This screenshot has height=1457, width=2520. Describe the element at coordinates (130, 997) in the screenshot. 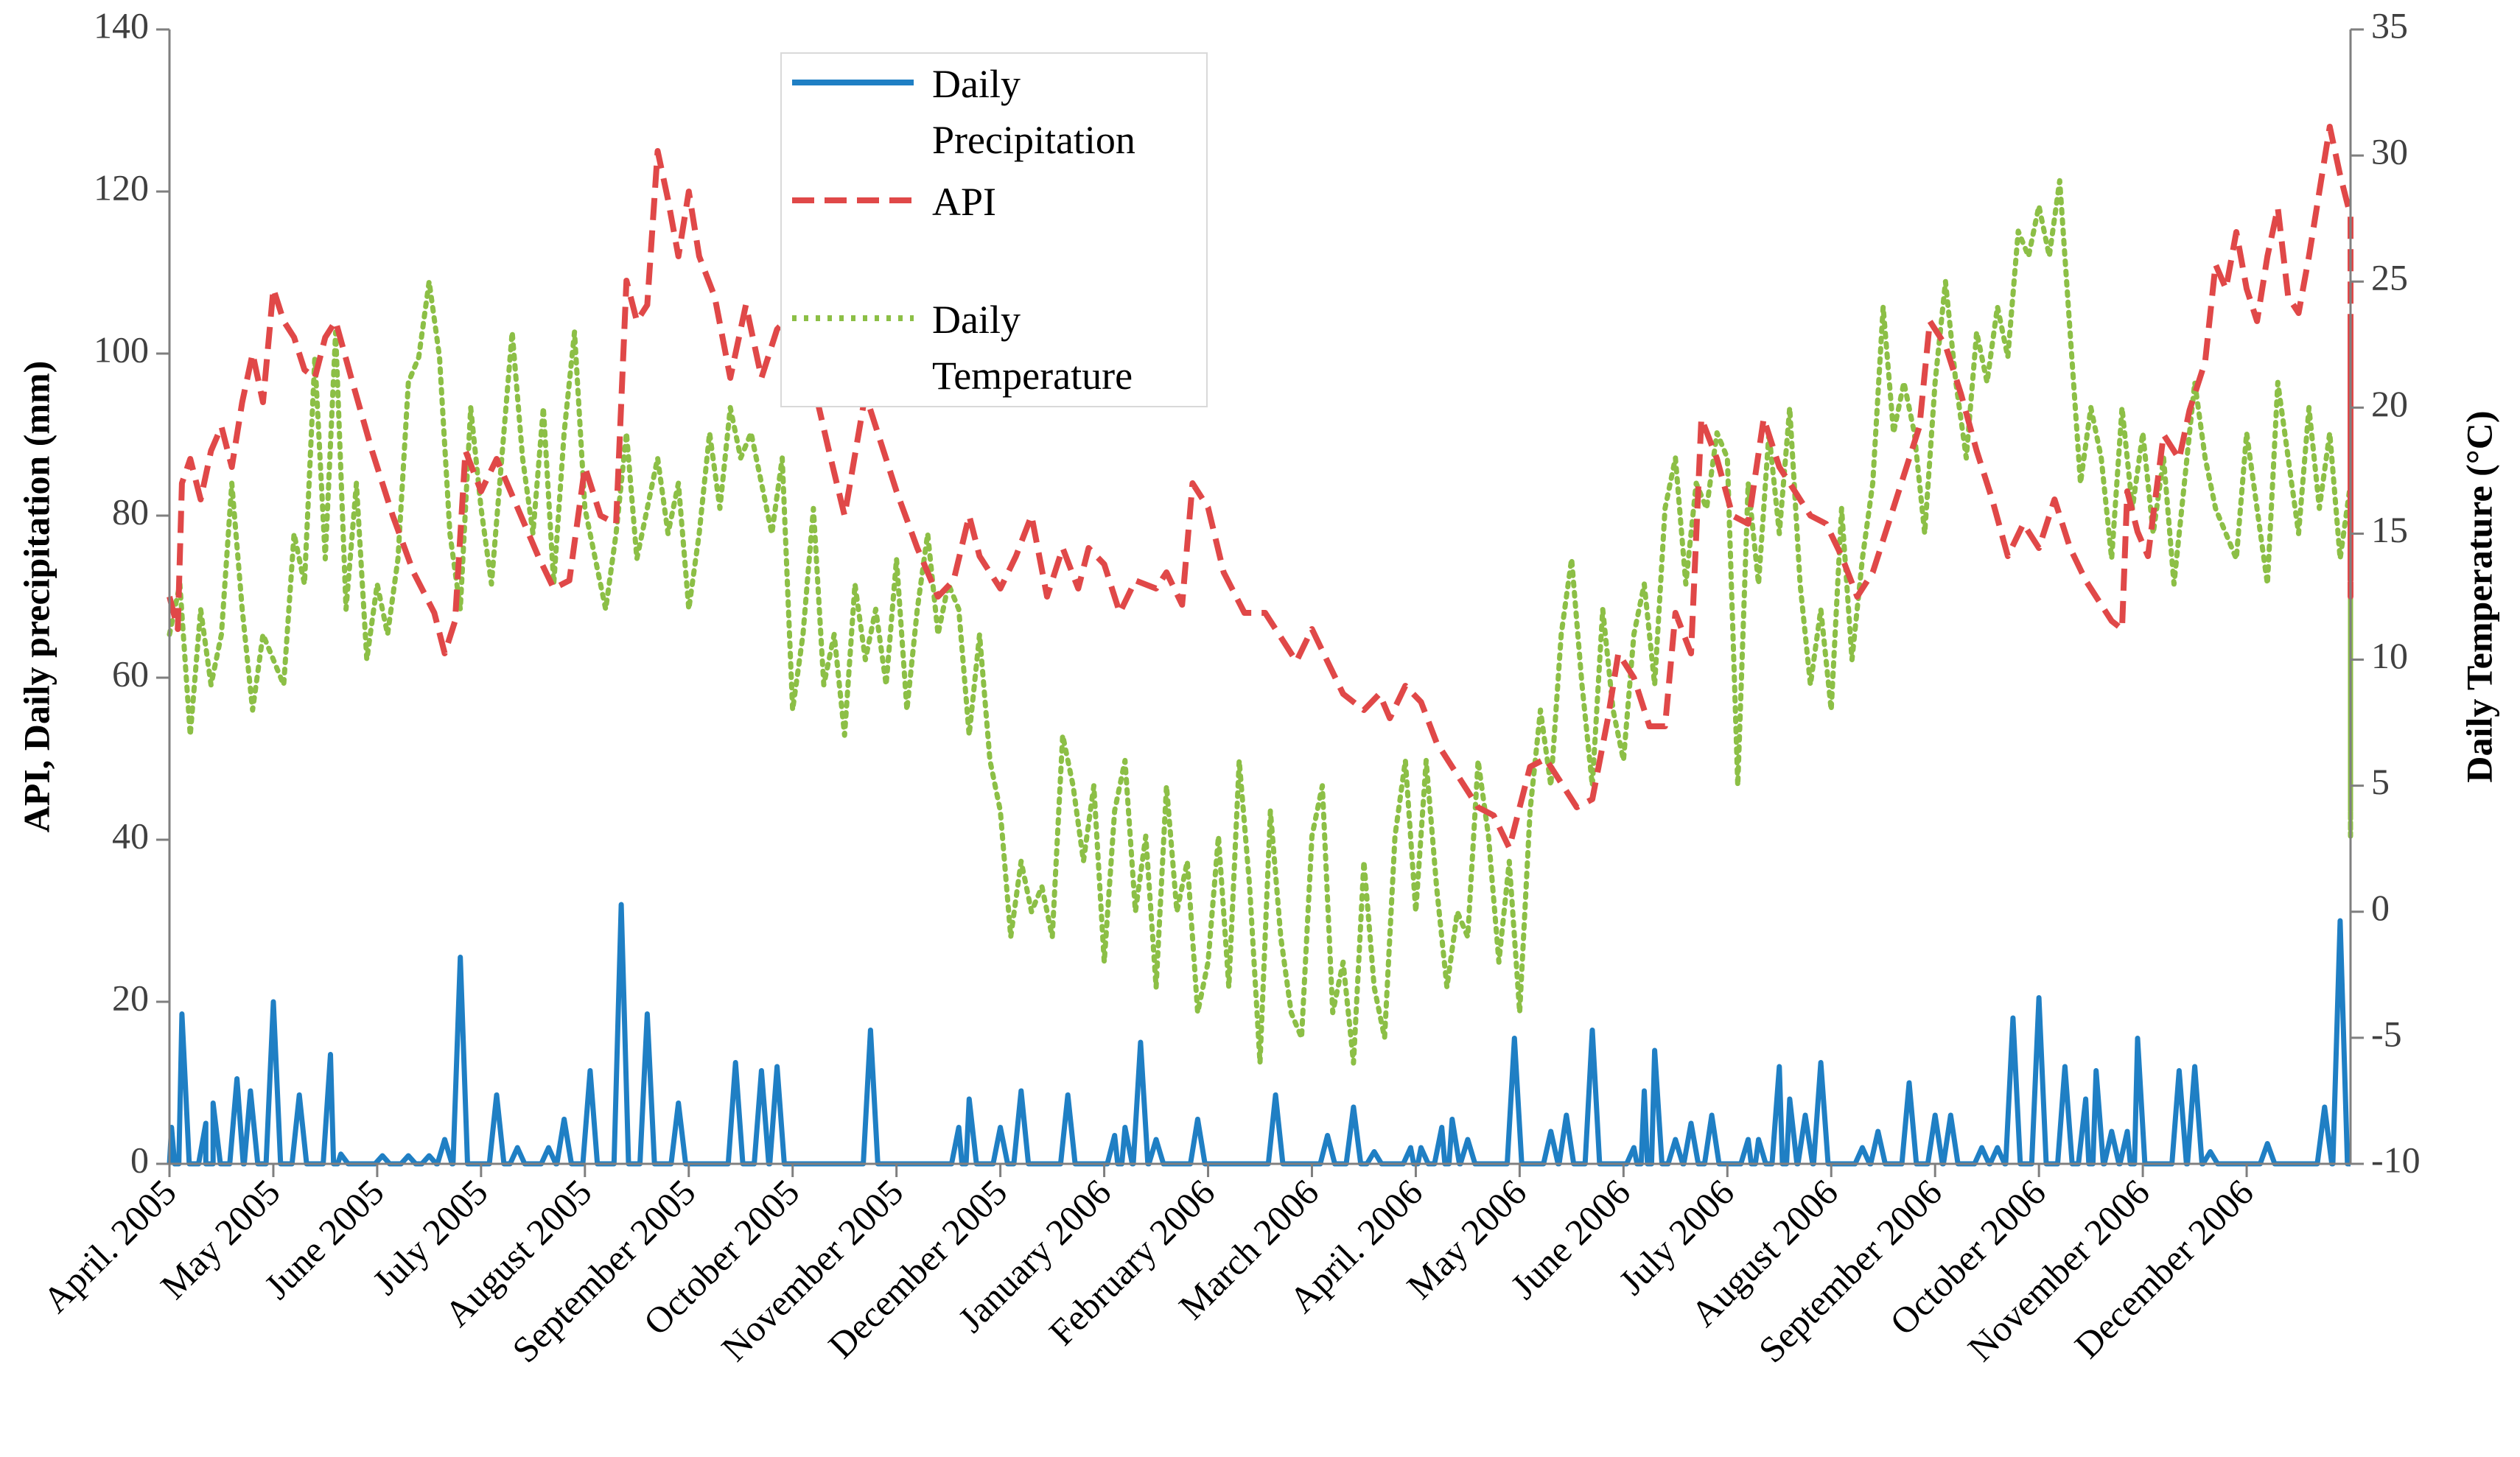

I see `y-left-tick-label: 20` at that location.